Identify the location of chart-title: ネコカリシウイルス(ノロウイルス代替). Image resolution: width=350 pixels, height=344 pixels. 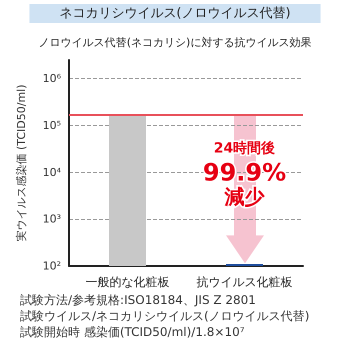
(175, 13).